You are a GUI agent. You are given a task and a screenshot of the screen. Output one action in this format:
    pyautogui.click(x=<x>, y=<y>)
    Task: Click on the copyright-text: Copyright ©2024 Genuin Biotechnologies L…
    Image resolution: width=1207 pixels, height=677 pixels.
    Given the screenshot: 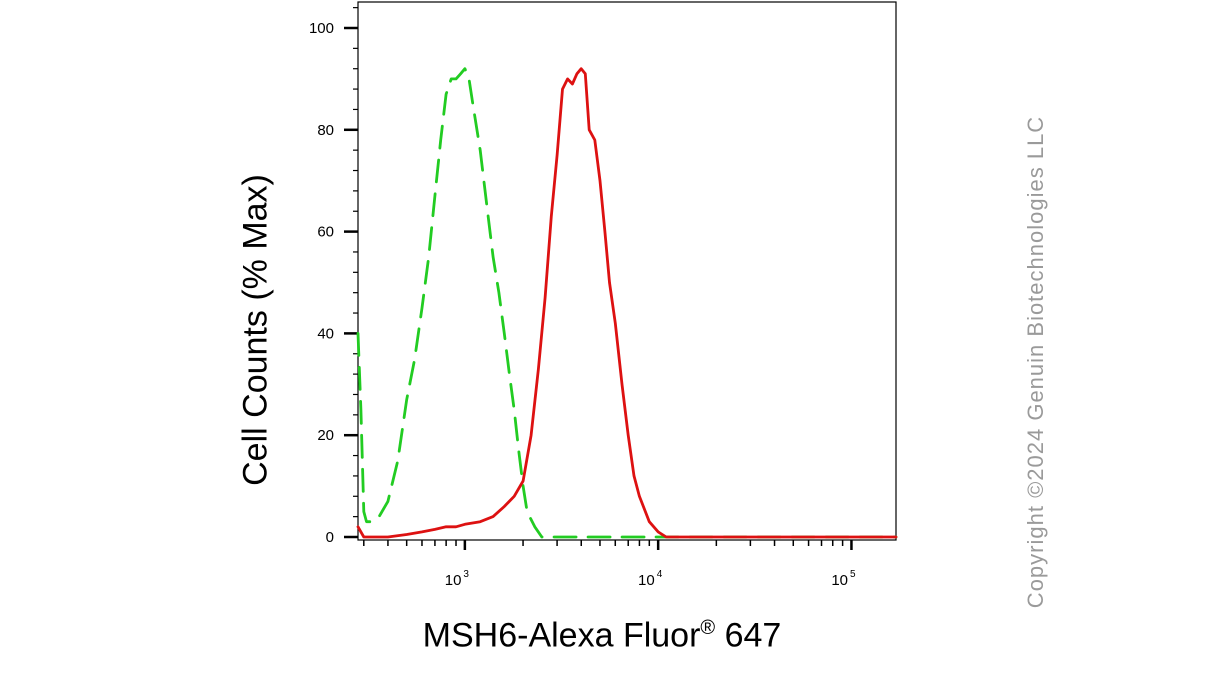 What is the action you would take?
    pyautogui.click(x=1035, y=362)
    